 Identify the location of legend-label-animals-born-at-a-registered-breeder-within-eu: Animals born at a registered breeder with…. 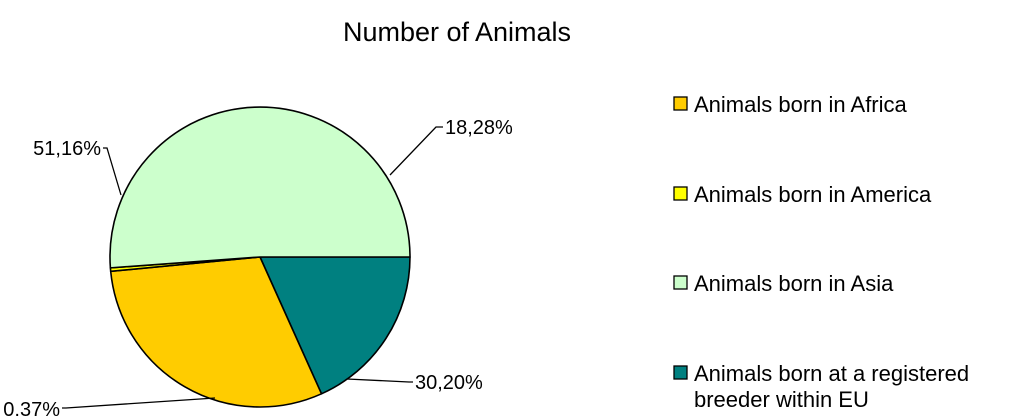
(831, 386).